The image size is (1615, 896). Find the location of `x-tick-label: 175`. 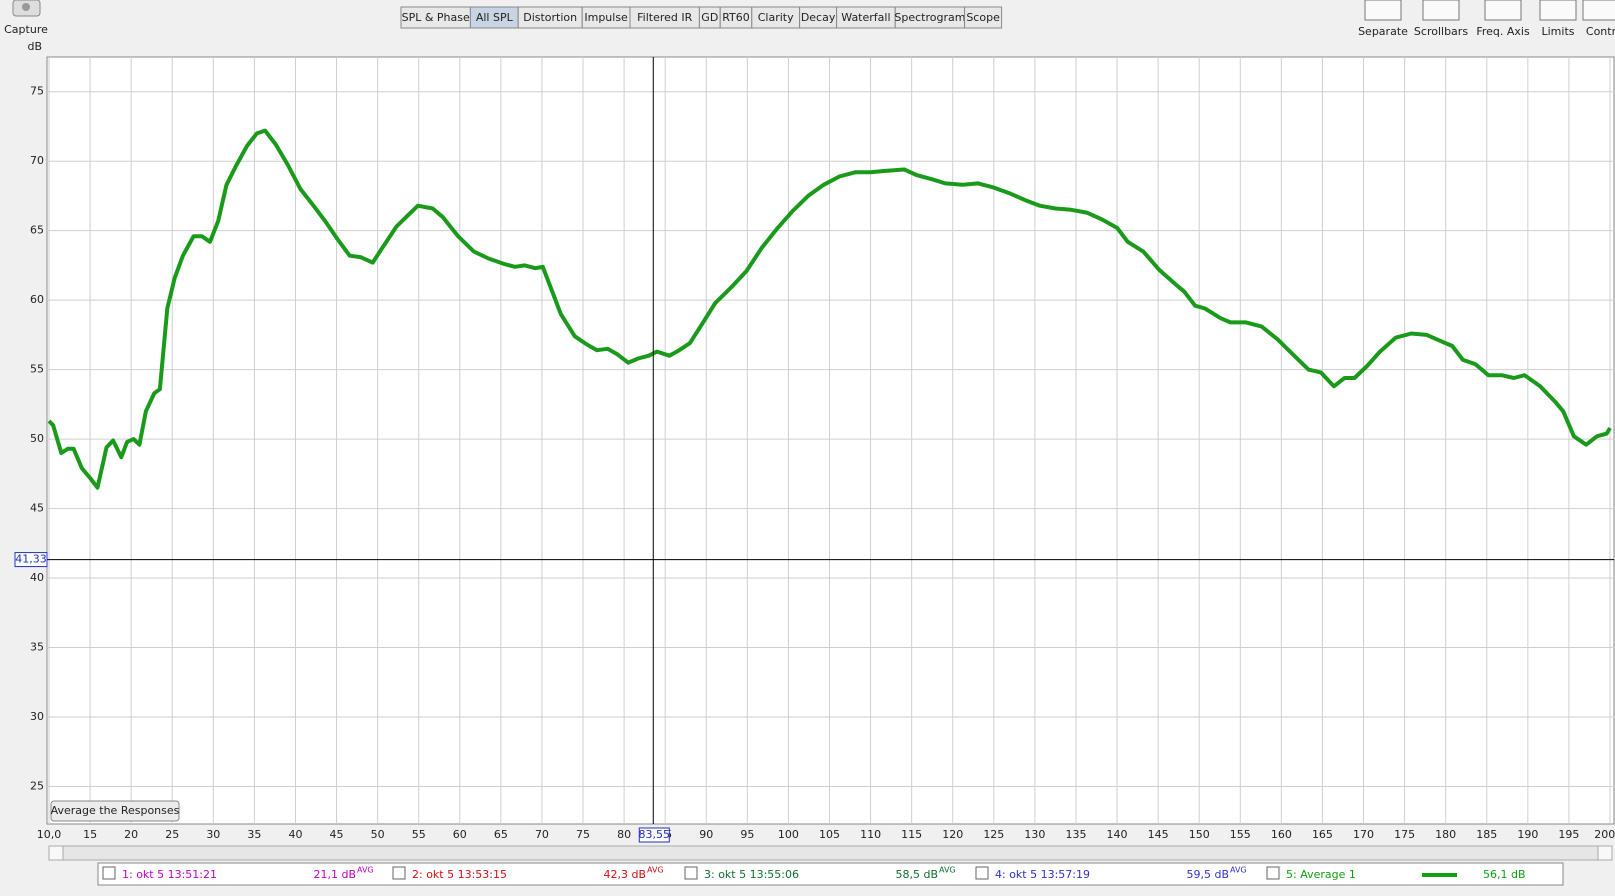

x-tick-label: 175 is located at coordinates (1404, 834).